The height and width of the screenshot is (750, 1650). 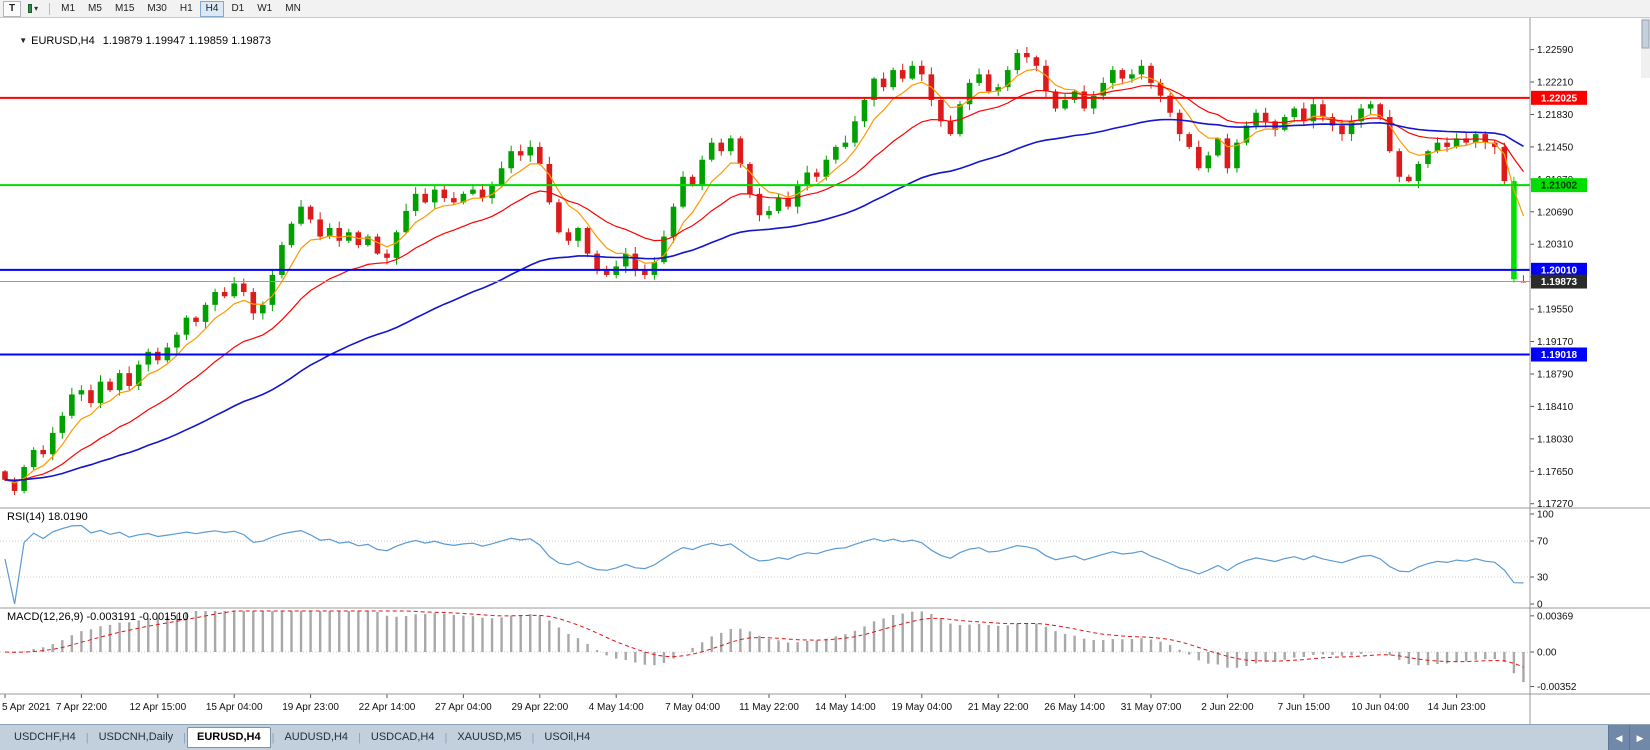 I want to click on svg-text: 27 Apr 04:00, so click(x=463, y=707).